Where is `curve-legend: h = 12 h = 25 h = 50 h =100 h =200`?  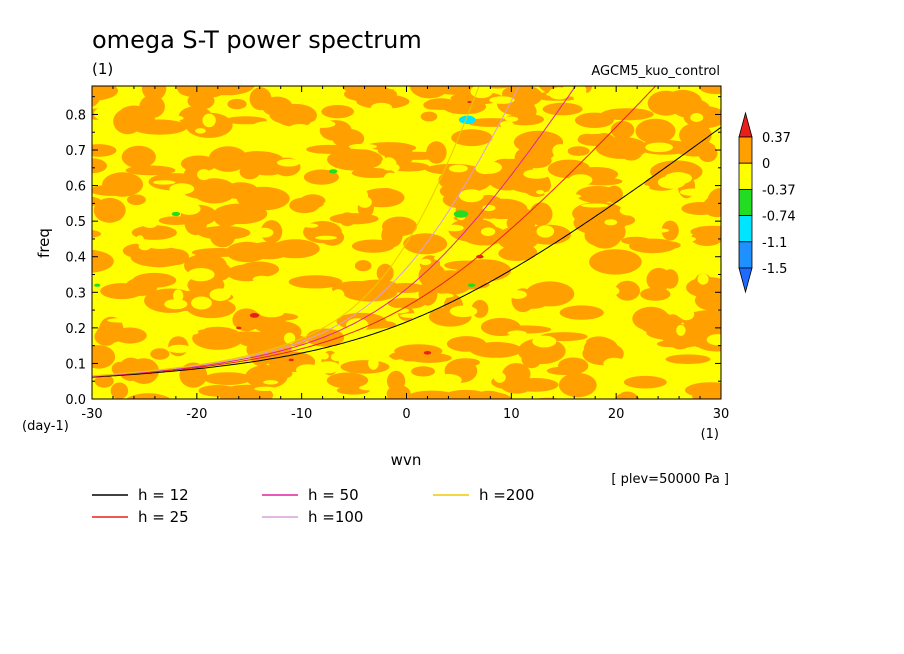
curve-legend: h = 12 h = 25 h = 50 h =100 h =200 is located at coordinates (313, 506).